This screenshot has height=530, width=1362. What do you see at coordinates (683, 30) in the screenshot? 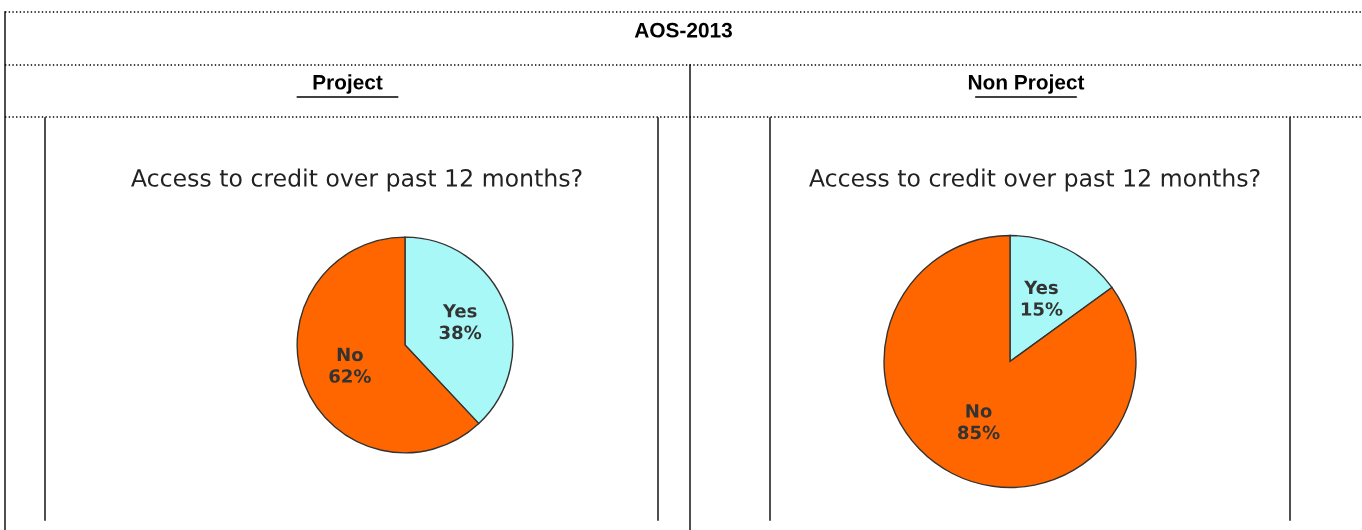
I see `text: AOS-2013` at bounding box center [683, 30].